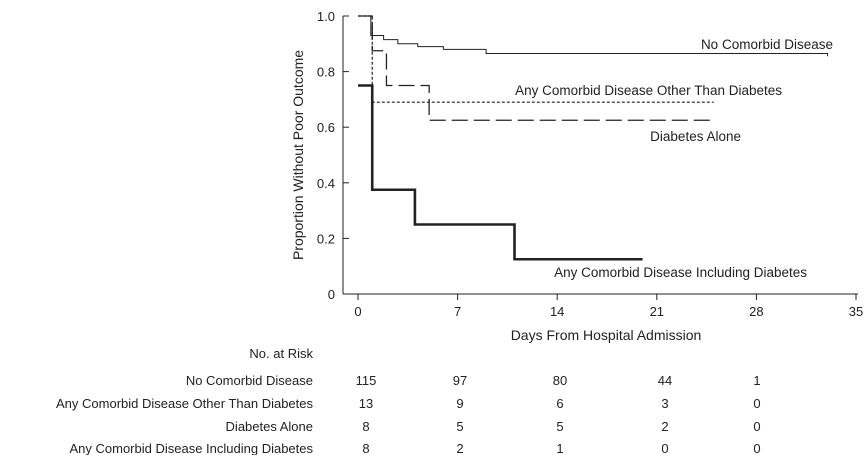 The width and height of the screenshot is (867, 455). Describe the element at coordinates (664, 403) in the screenshot. I see `risk-cell: 3` at that location.